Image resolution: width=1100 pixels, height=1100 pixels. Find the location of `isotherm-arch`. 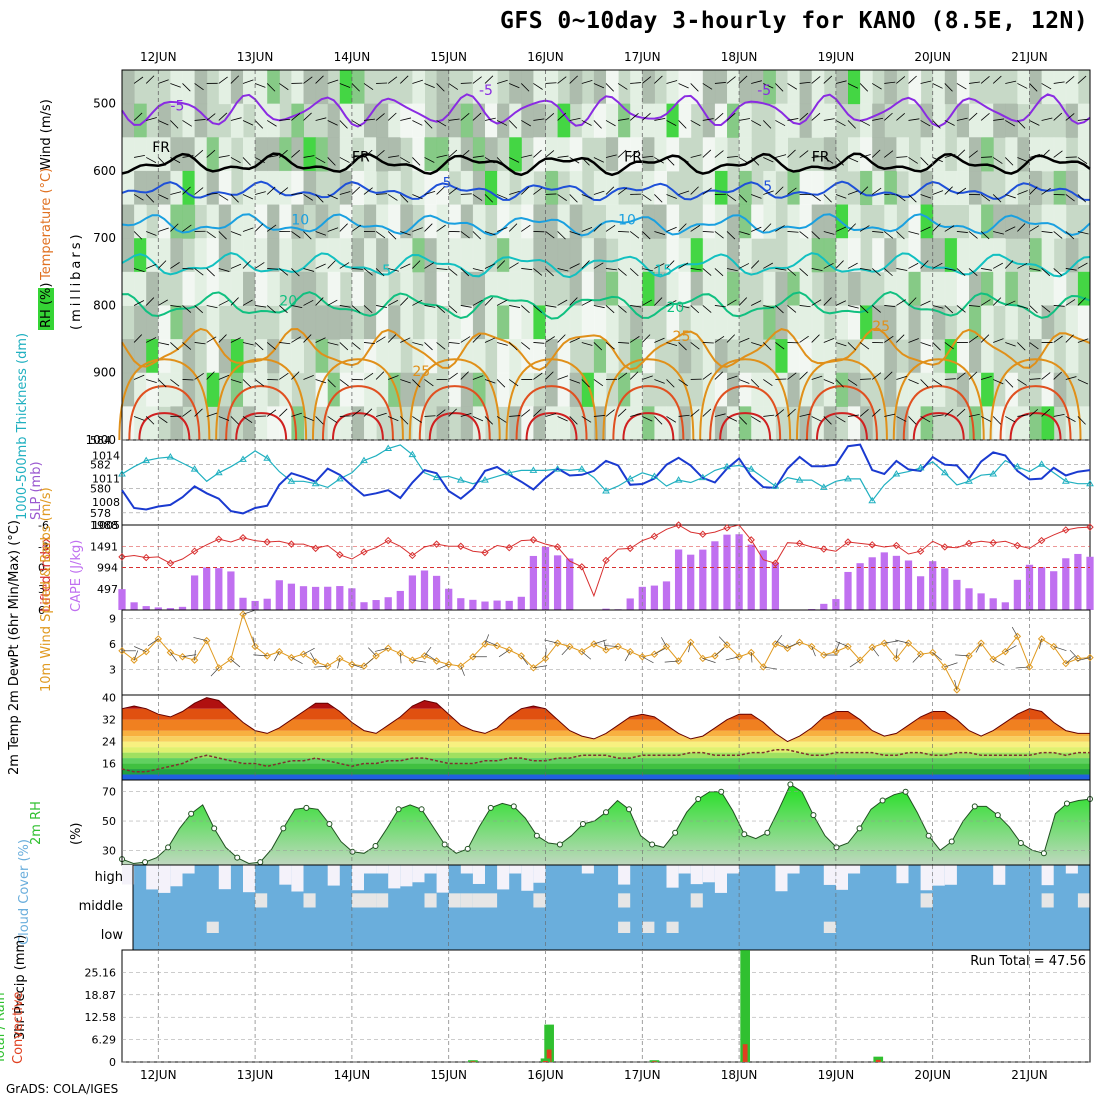

isotherm-arch is located at coordinates (164, 426).